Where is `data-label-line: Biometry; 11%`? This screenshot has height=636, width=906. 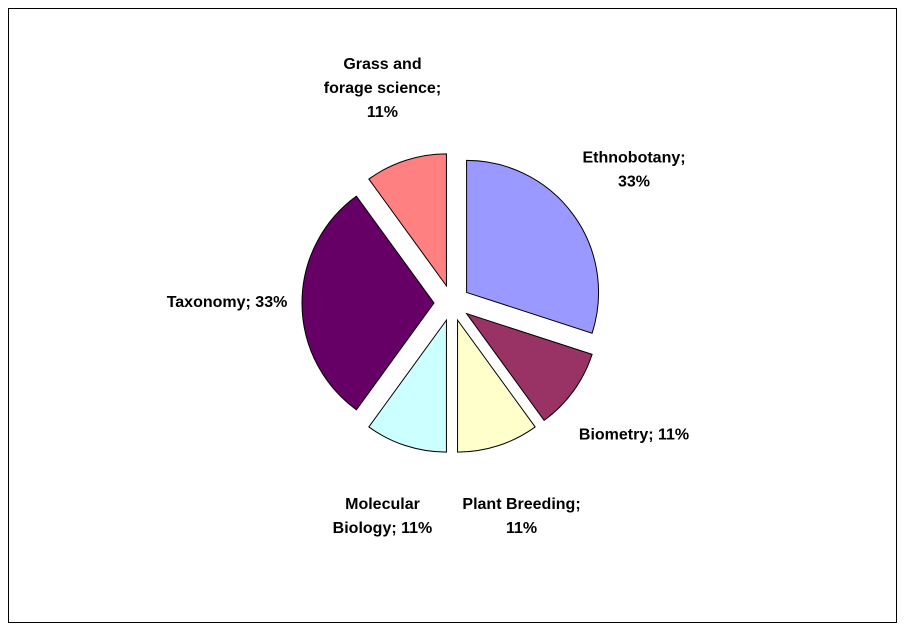
data-label-line: Biometry; 11% is located at coordinates (634, 434).